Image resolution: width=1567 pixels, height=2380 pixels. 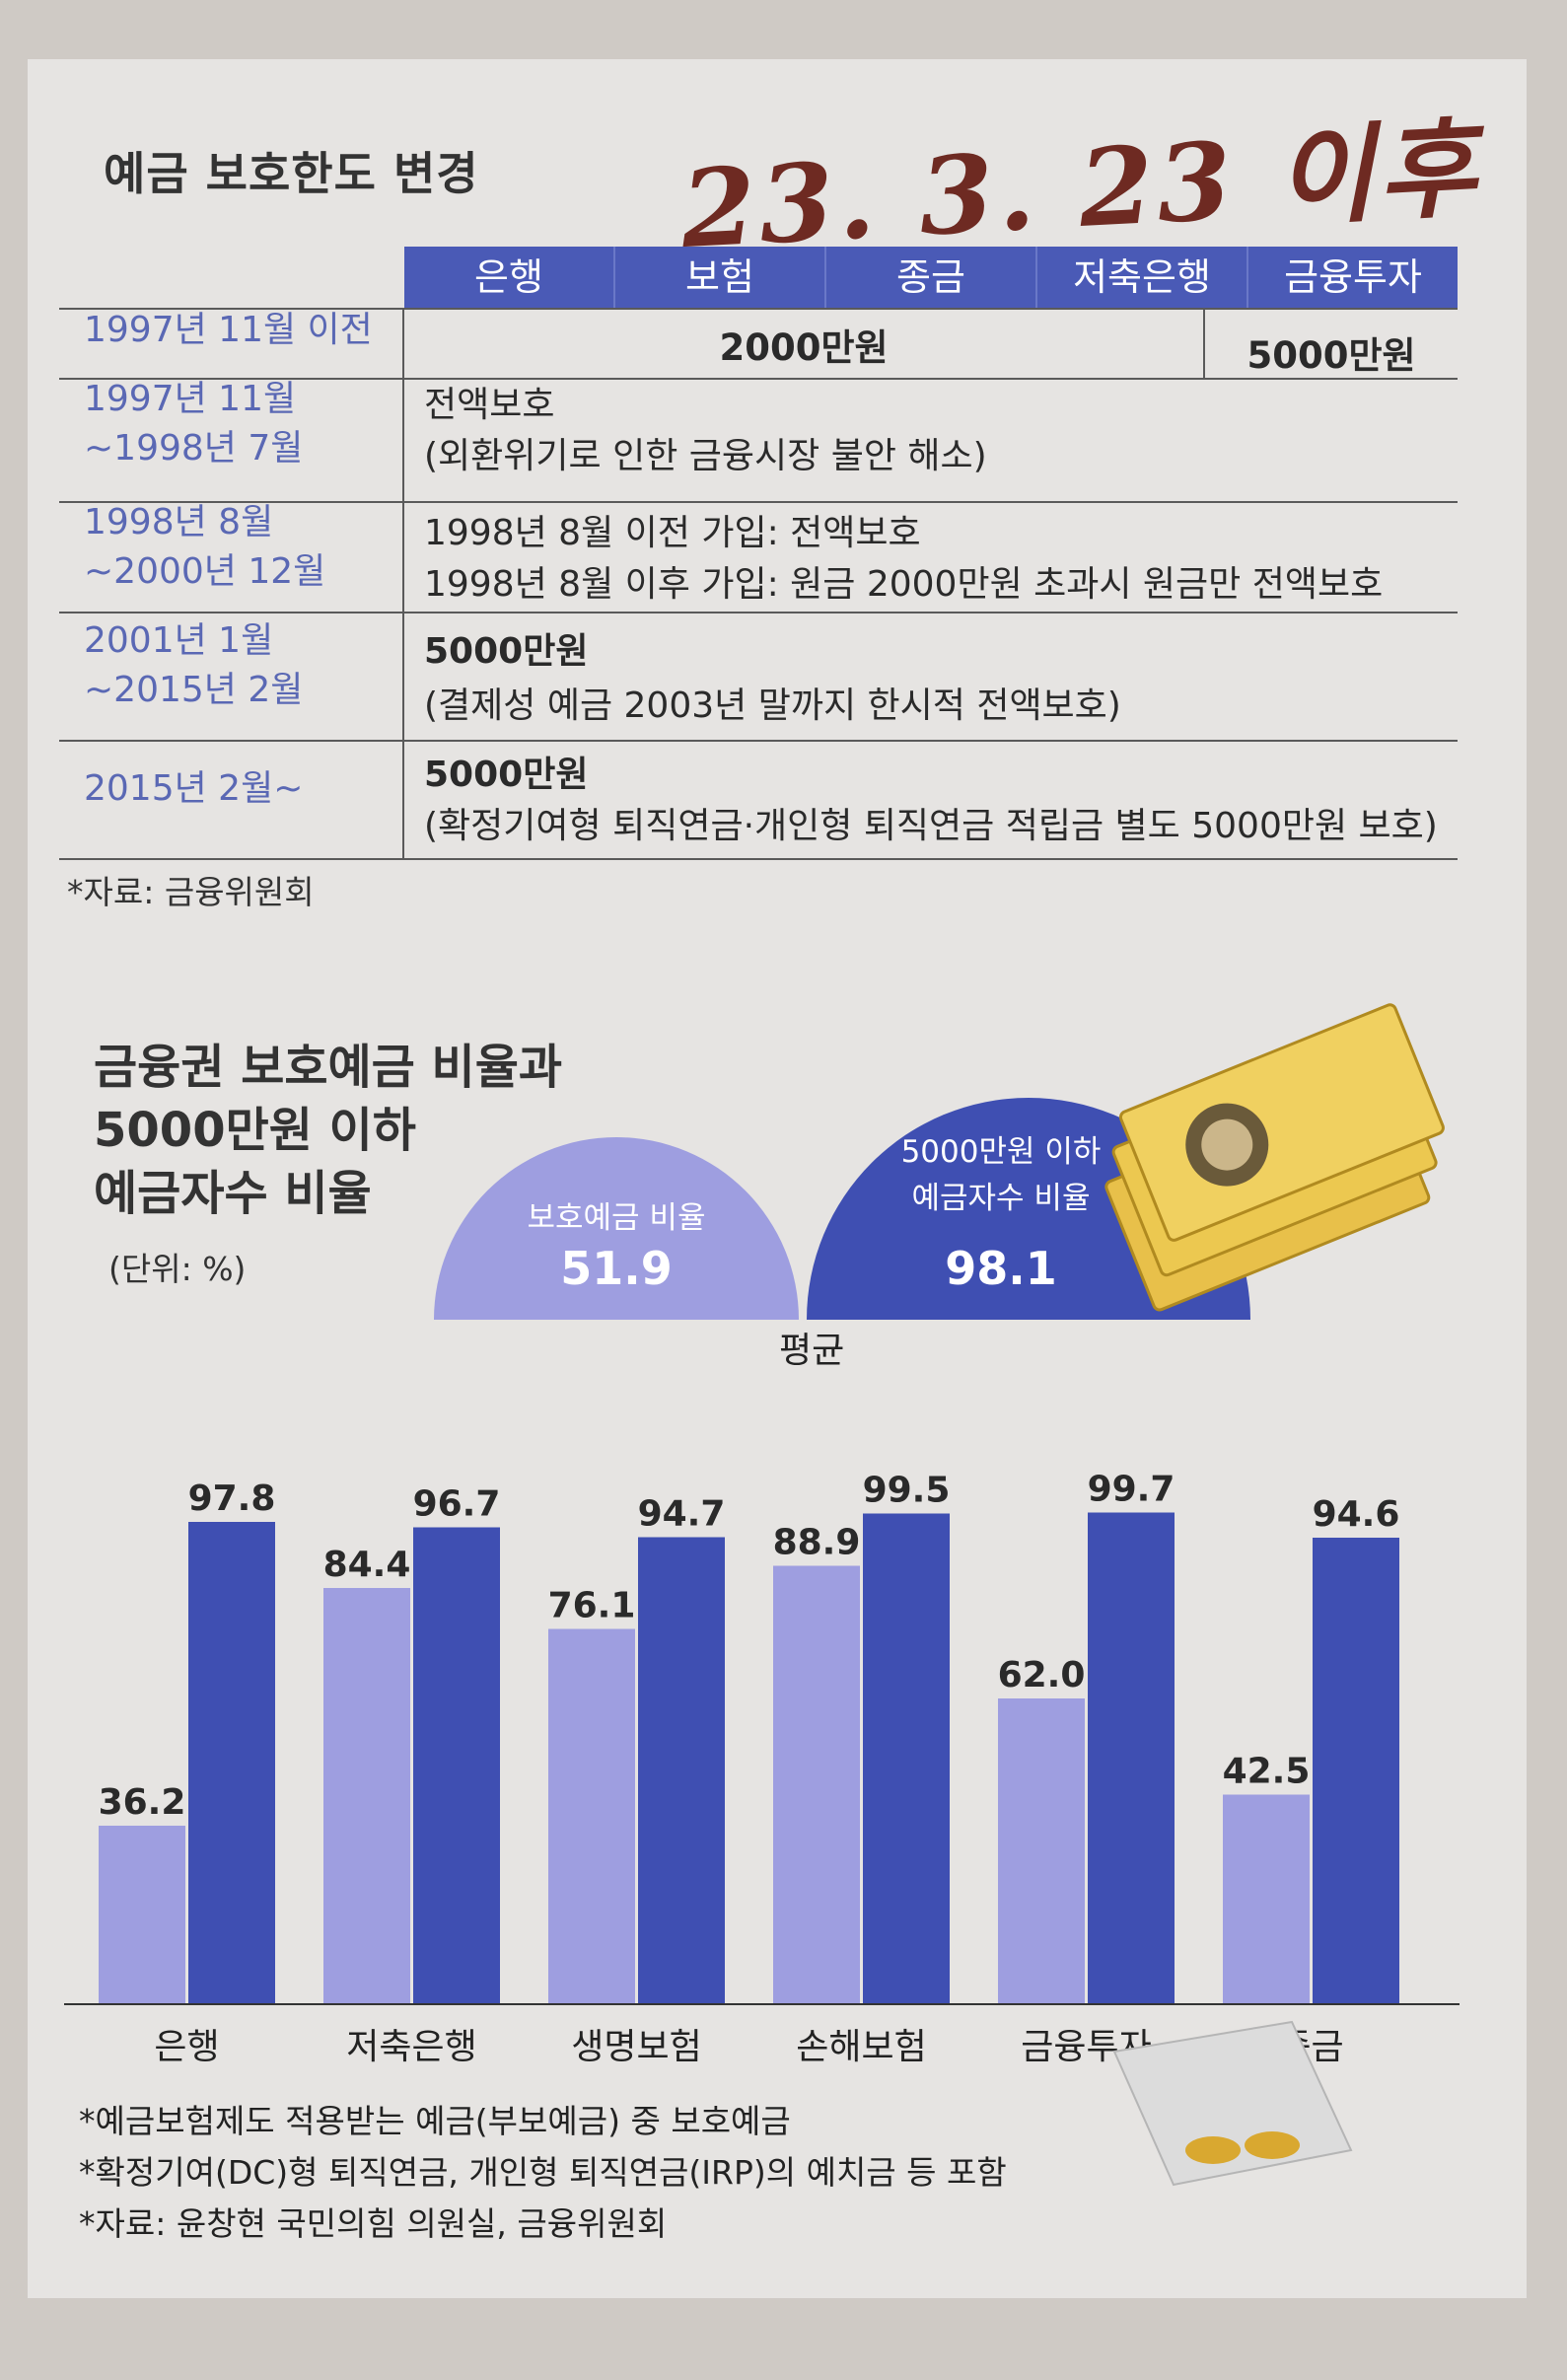 I want to click on note-line: *확정기여(DC)형 퇴직연금, 개인형 퇴직연금(IRP)의 예치금 등 포함, so click(x=543, y=2172).